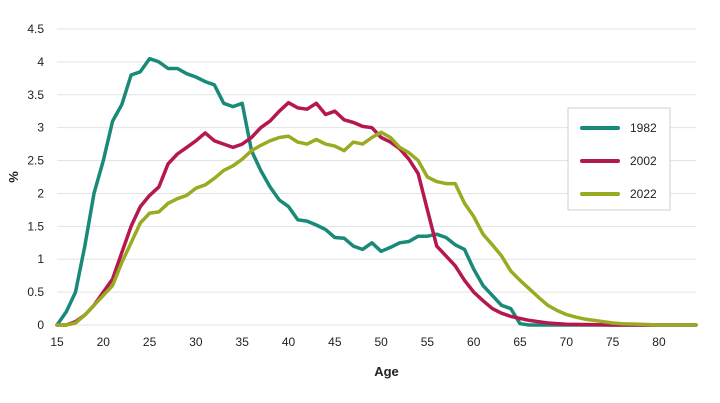 Image resolution: width=720 pixels, height=403 pixels. I want to click on y-tick-label: 4.5, so click(35, 29).